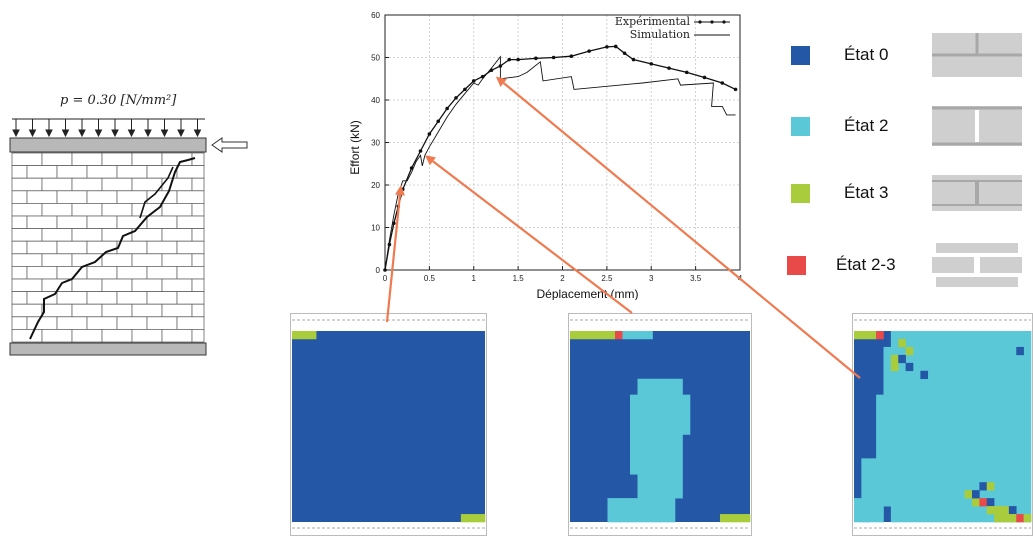 The width and height of the screenshot is (1033, 536). Describe the element at coordinates (375, 143) in the screenshot. I see `y-tick-label: 30` at that location.